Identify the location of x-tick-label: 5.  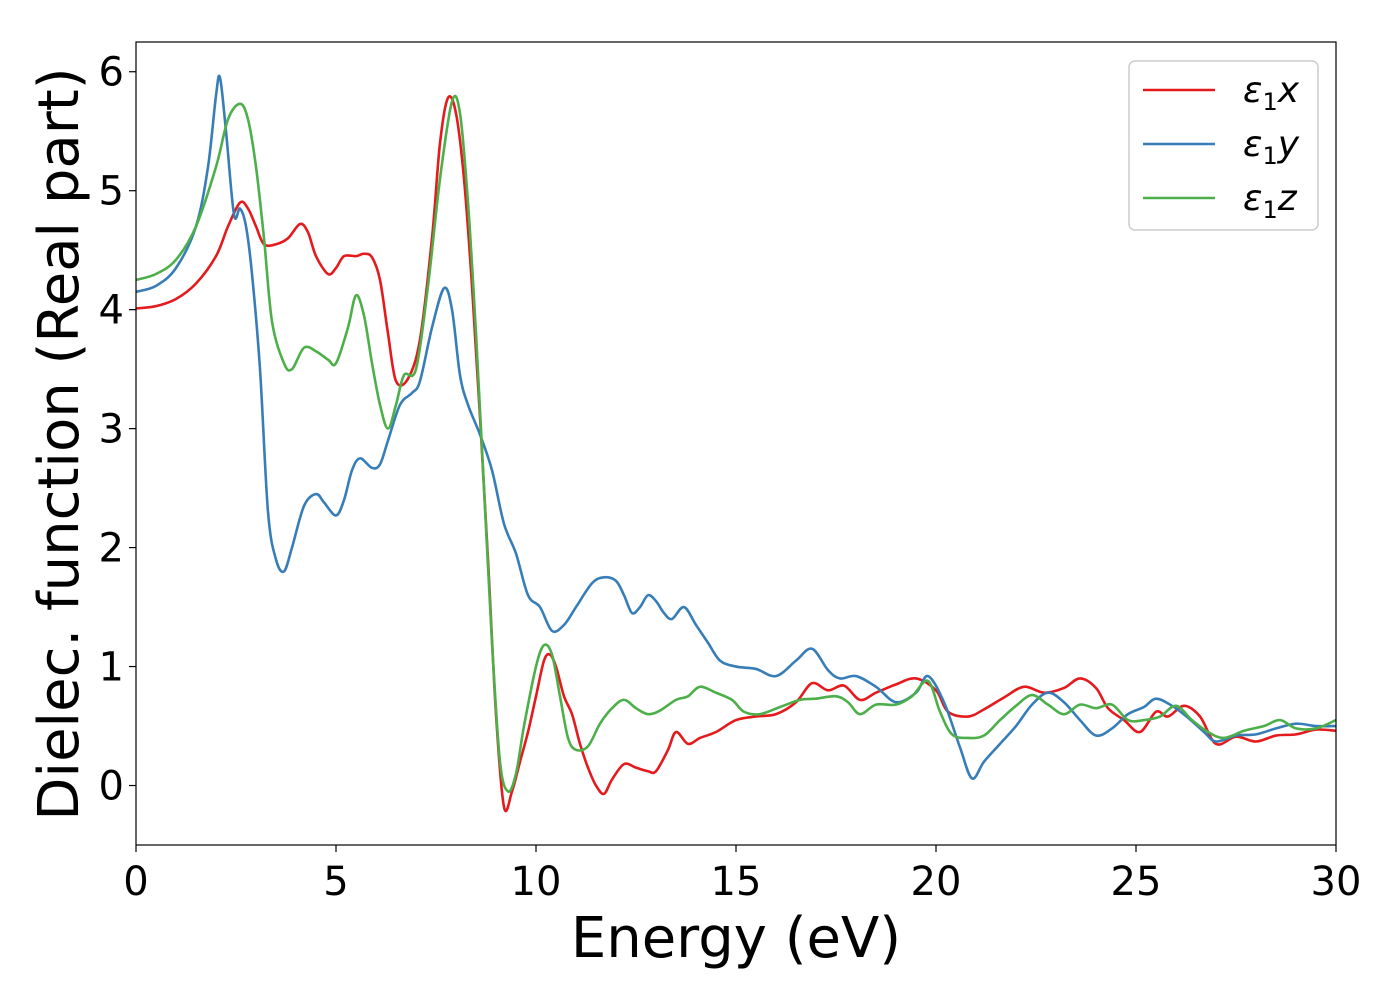
(335, 882).